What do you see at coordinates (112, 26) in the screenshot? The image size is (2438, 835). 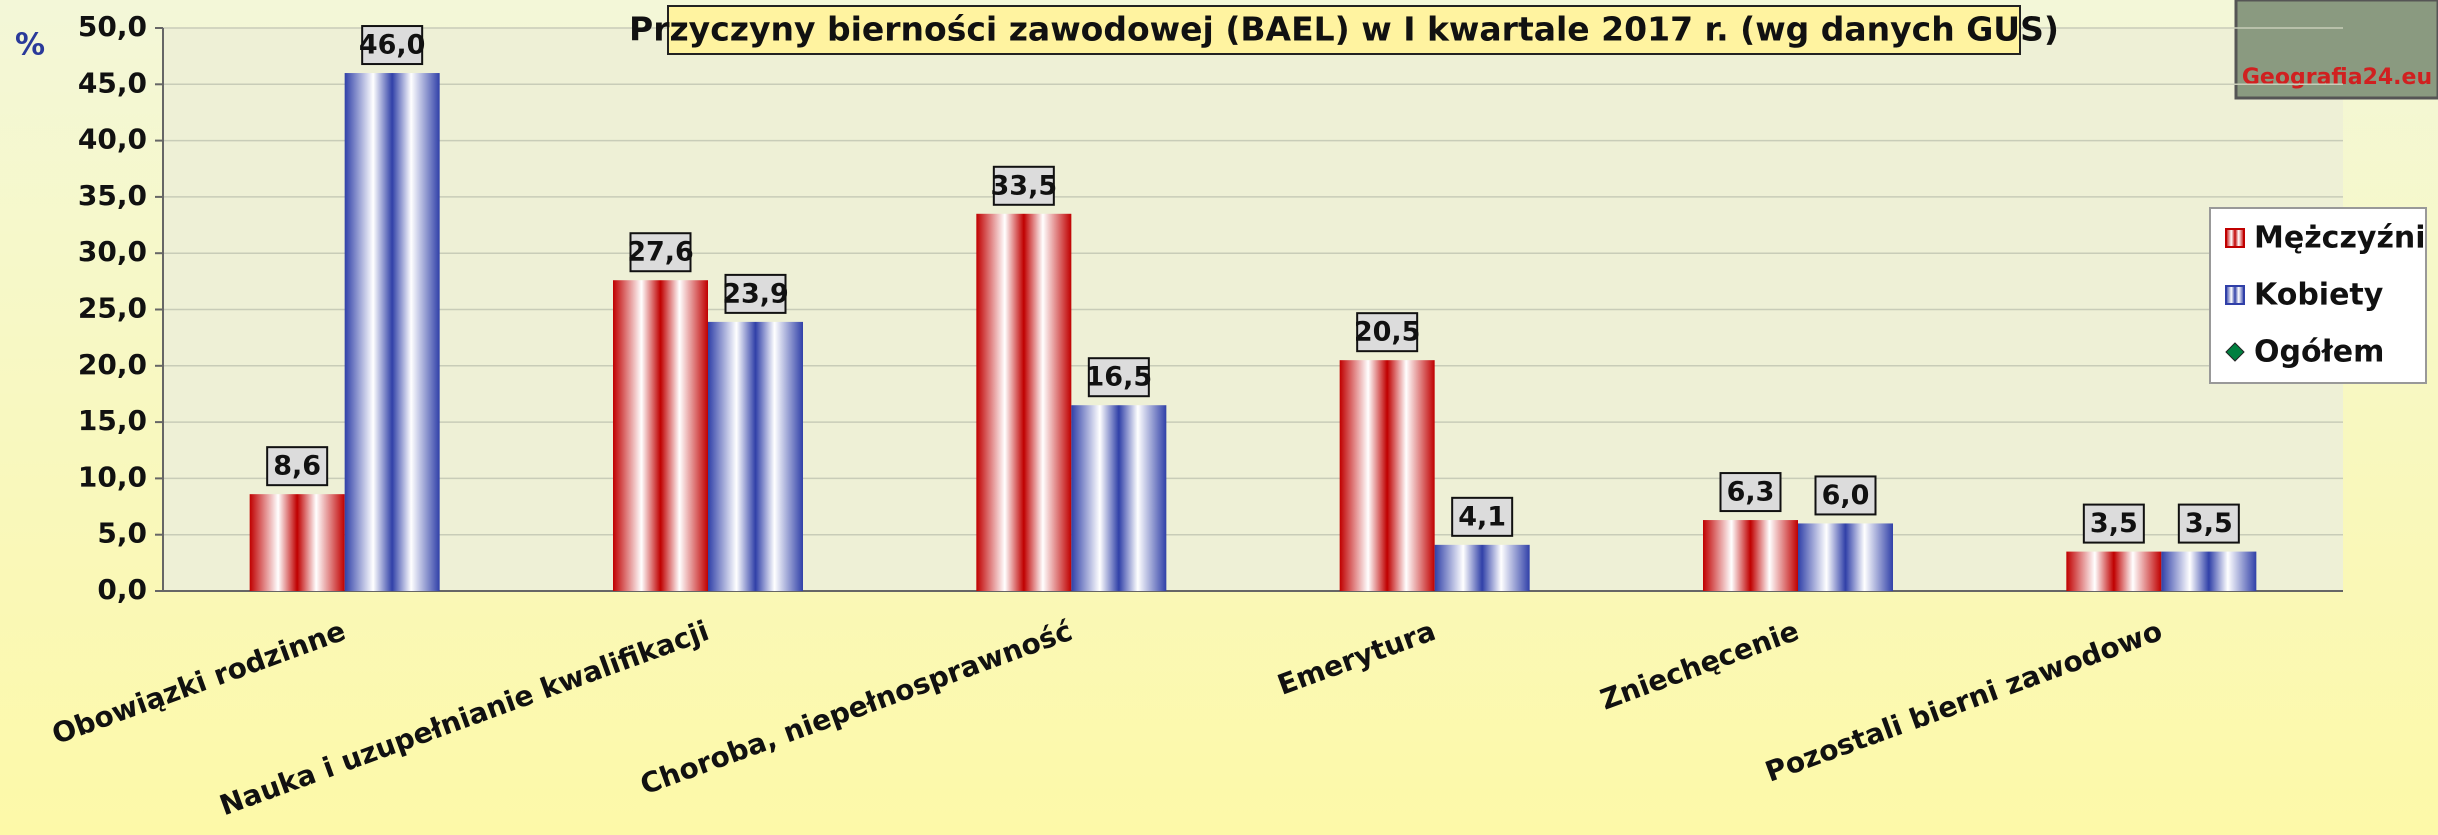 I see `y-tick-label: 50,0` at bounding box center [112, 26].